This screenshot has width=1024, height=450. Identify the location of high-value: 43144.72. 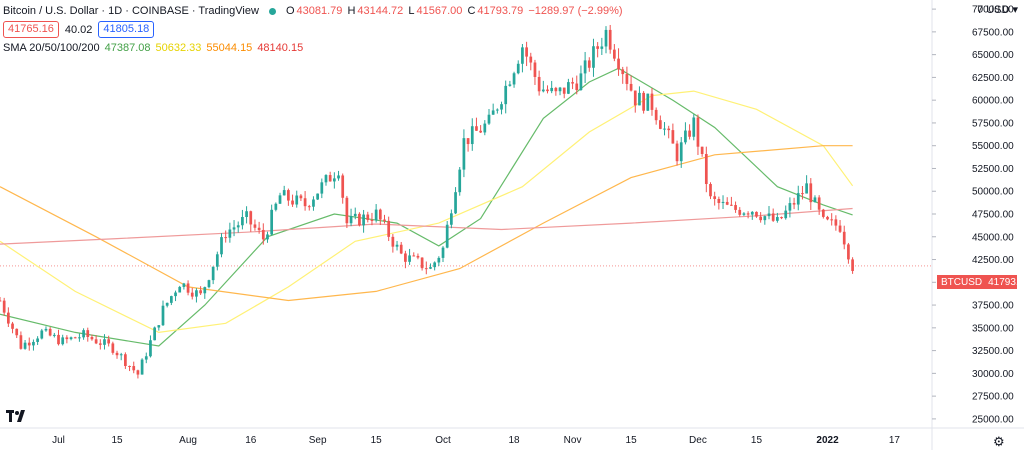
(380, 11).